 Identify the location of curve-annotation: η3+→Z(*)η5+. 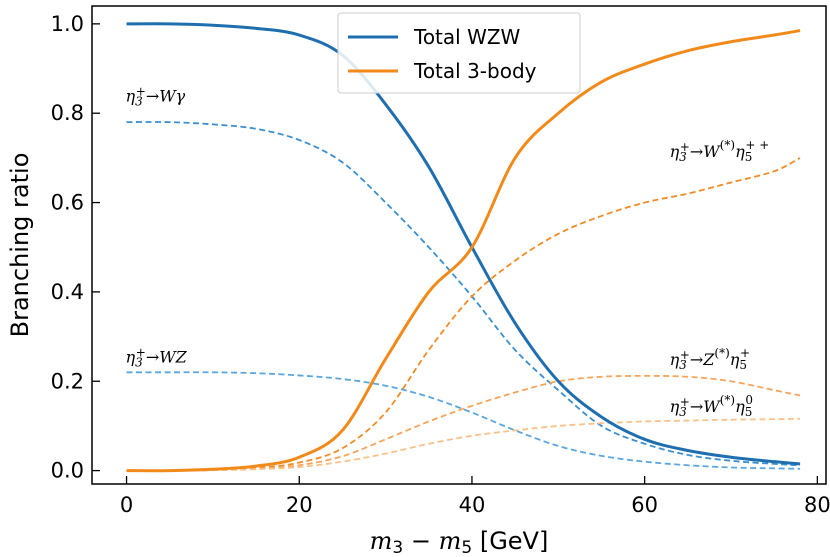
(710, 359).